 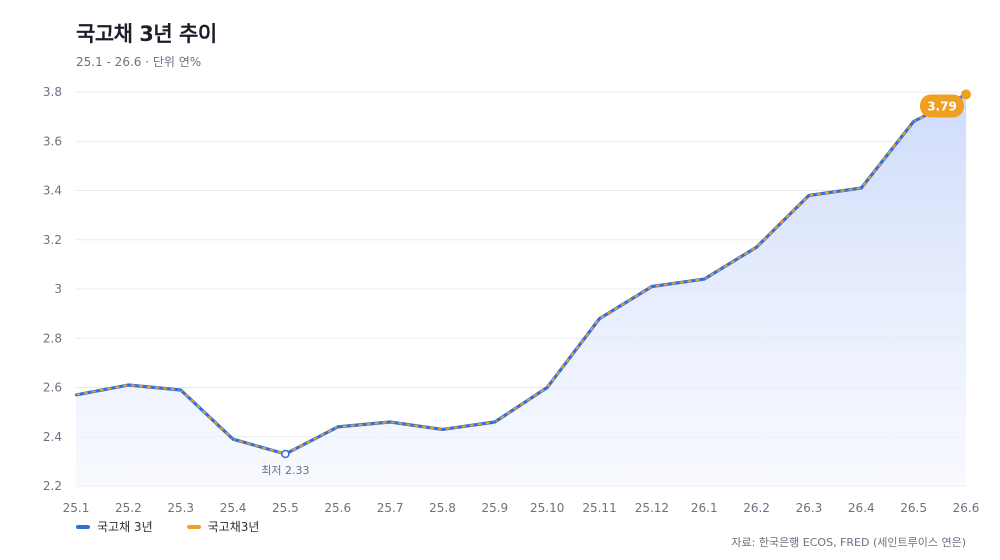 What do you see at coordinates (442, 508) in the screenshot?
I see `x-tick-label: 25.8` at bounding box center [442, 508].